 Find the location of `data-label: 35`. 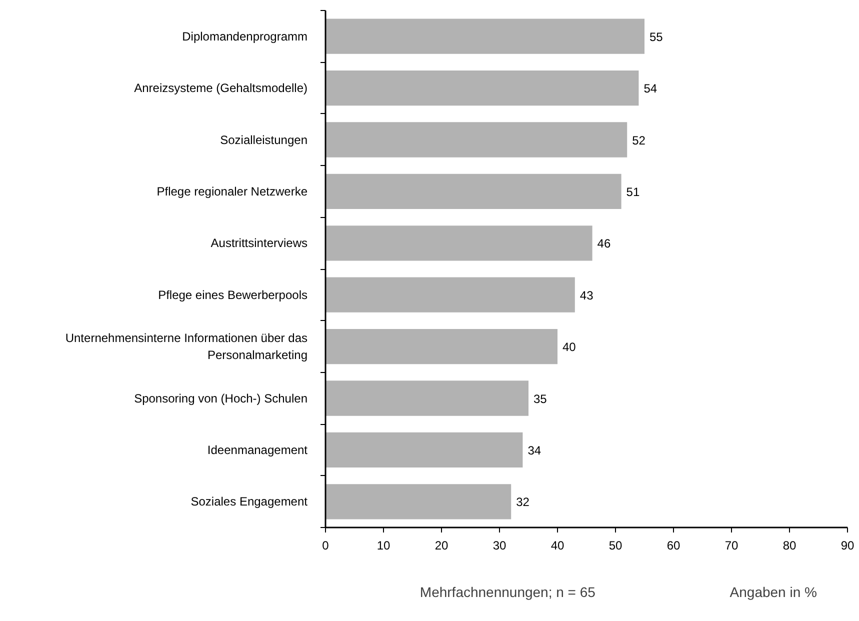

data-label: 35 is located at coordinates (541, 399).